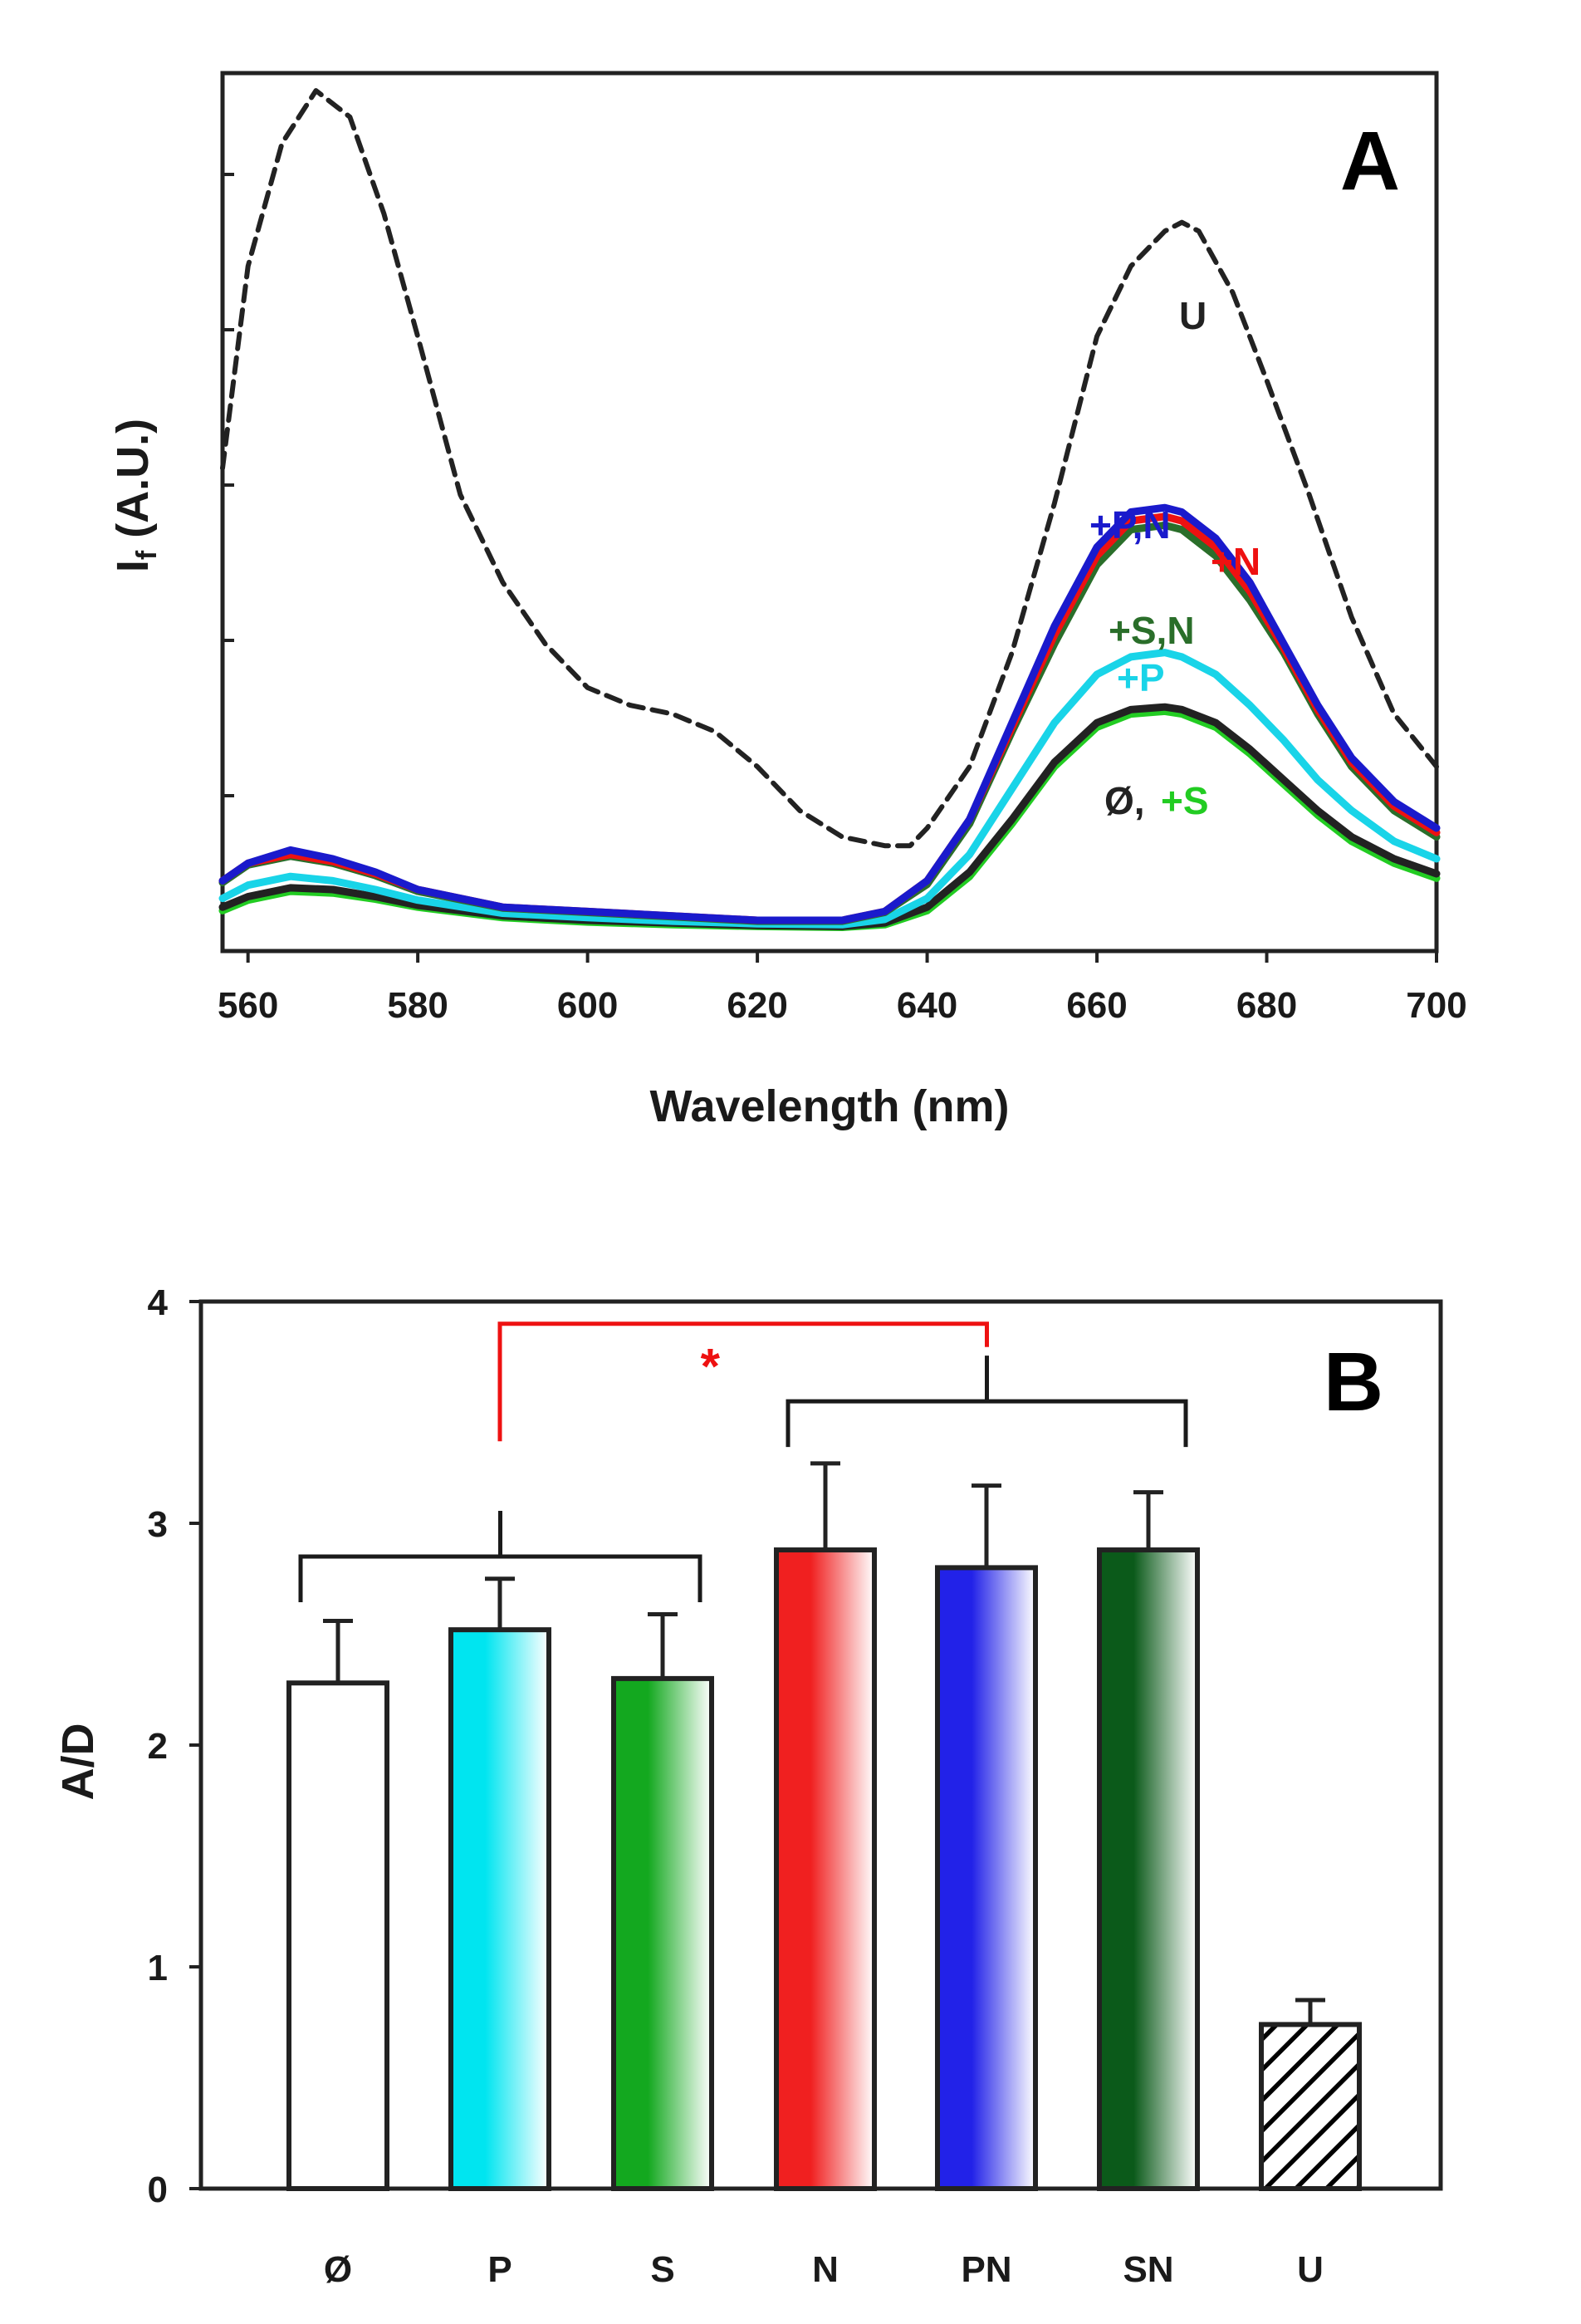 This screenshot has height=2324, width=1581. I want to click on panel-b-y-axis-title: A/D, so click(78, 1762).